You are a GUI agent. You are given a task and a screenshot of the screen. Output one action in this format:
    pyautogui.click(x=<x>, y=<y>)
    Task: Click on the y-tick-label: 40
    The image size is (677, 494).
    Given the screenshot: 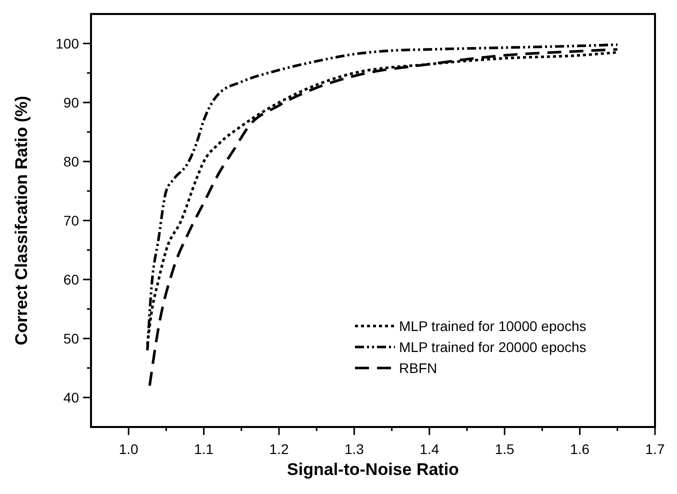 What is the action you would take?
    pyautogui.click(x=71, y=398)
    